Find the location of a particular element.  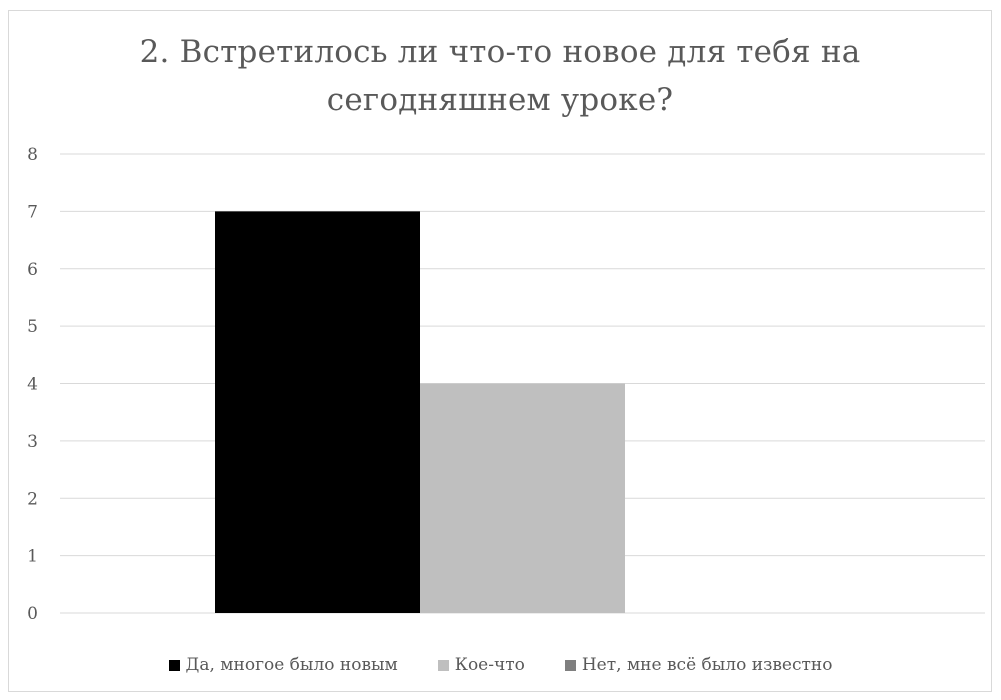

y-tick-label: 4 is located at coordinates (32, 385).